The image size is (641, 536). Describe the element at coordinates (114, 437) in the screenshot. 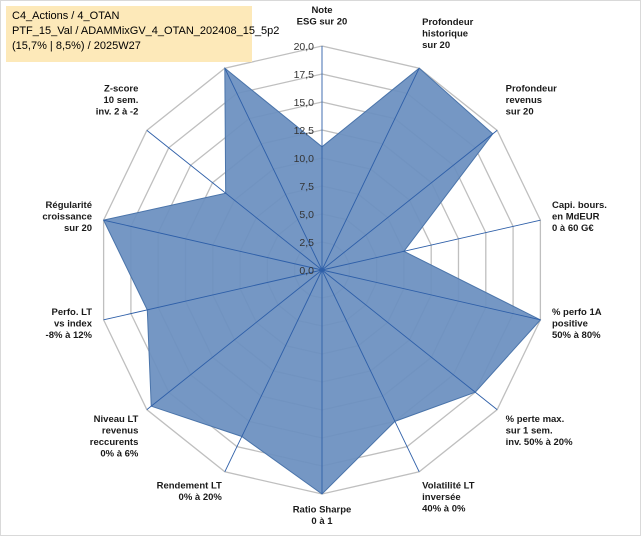

I see `axis-label-9: Niveau LT revenus reccurents 0% à 6%` at that location.